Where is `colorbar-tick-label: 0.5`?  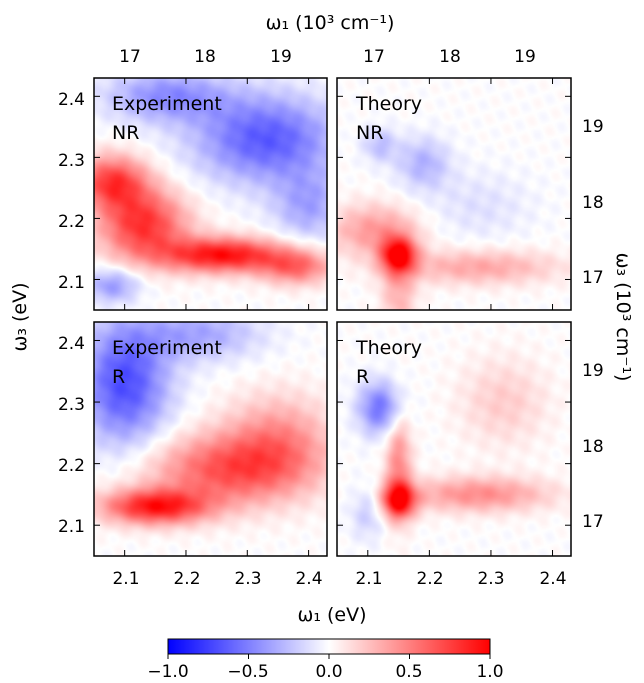 colorbar-tick-label: 0.5 is located at coordinates (408, 672).